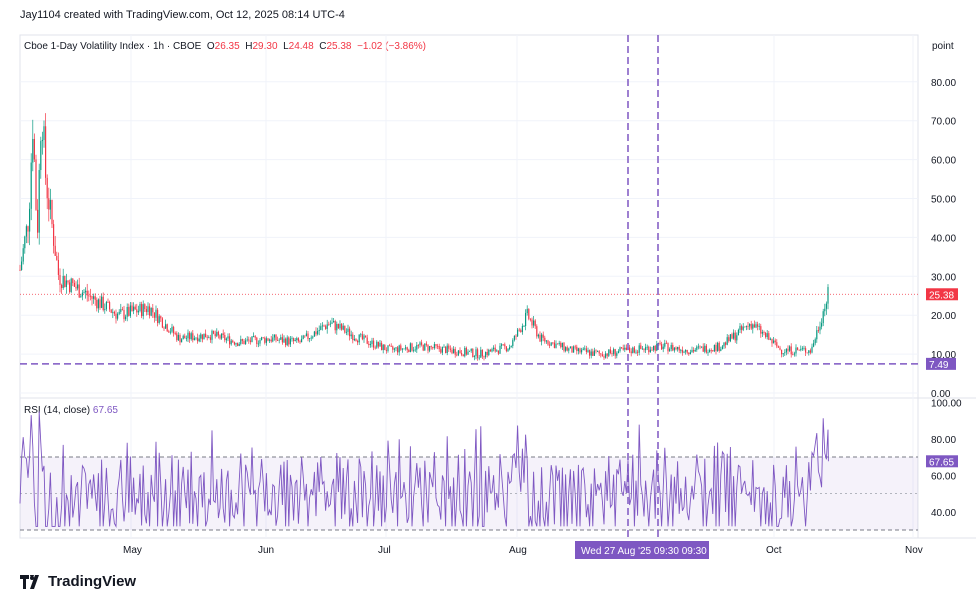  I want to click on time-tick: Oct, so click(774, 550).